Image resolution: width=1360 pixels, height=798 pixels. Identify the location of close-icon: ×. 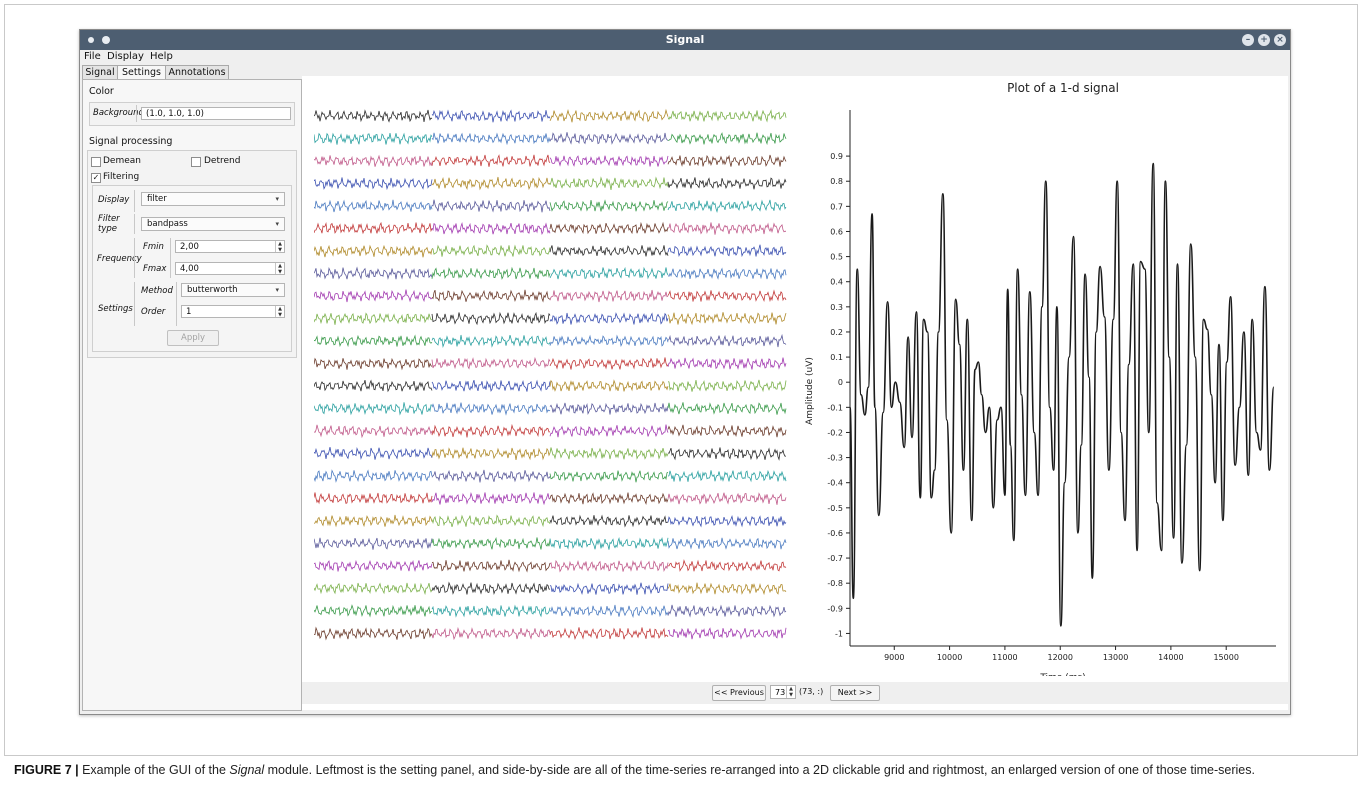
(1280, 40).